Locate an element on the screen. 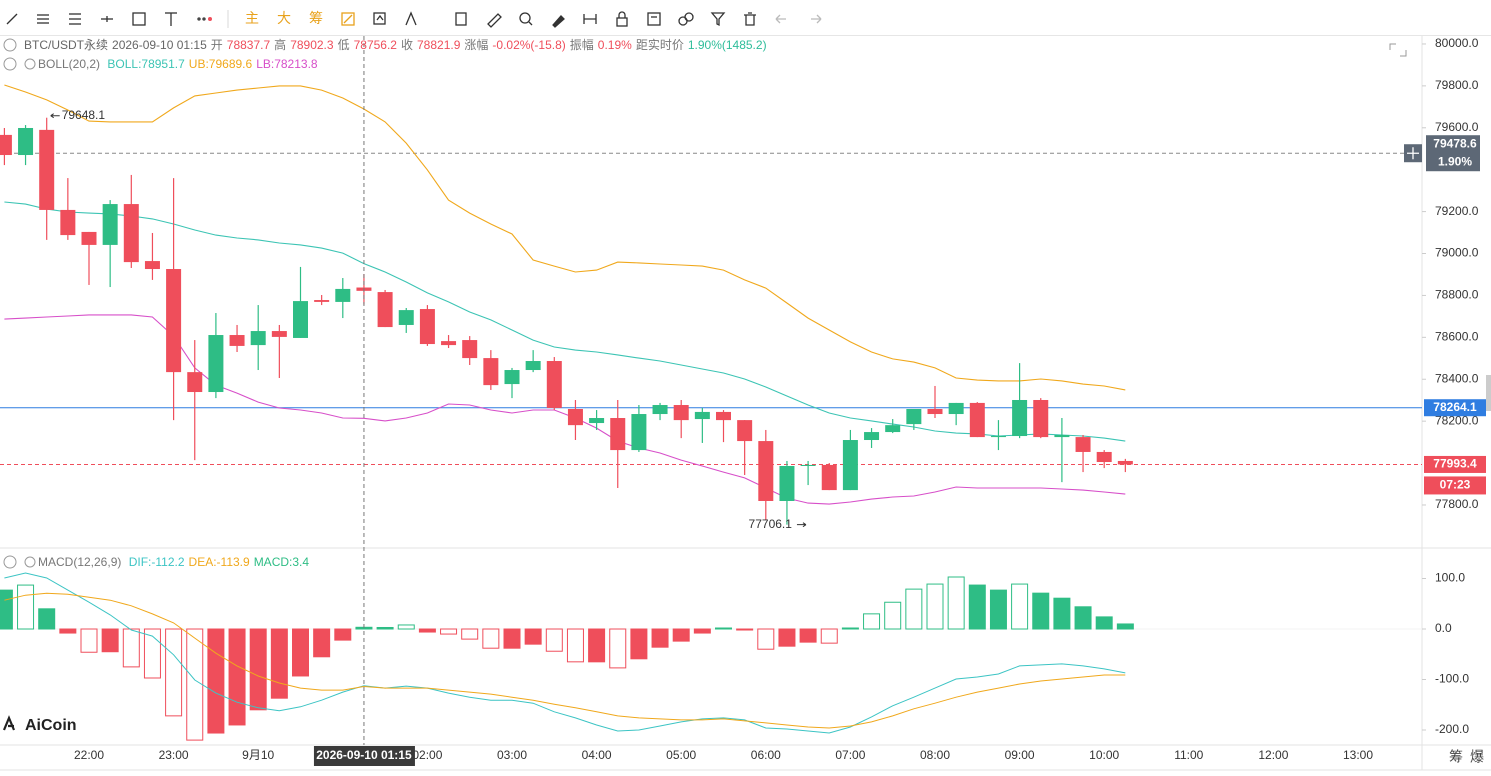 This screenshot has width=1491, height=776. tool-magnet is located at coordinates (590, 19).